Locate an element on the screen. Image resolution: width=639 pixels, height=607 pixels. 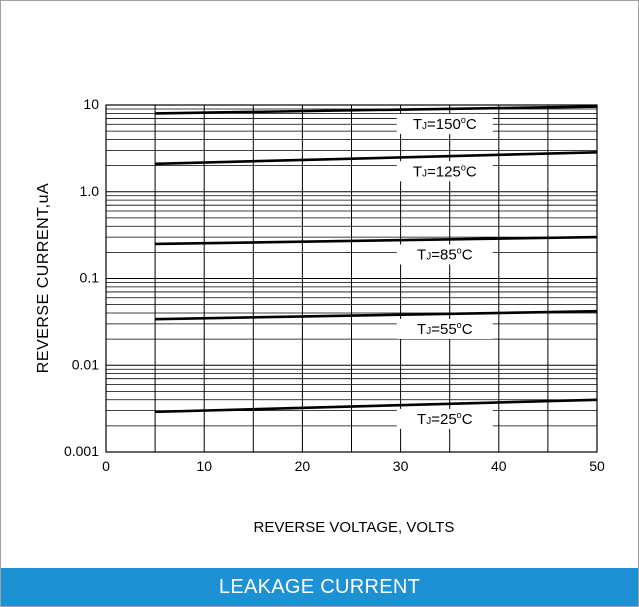
x-tick-label: 50 is located at coordinates (597, 466).